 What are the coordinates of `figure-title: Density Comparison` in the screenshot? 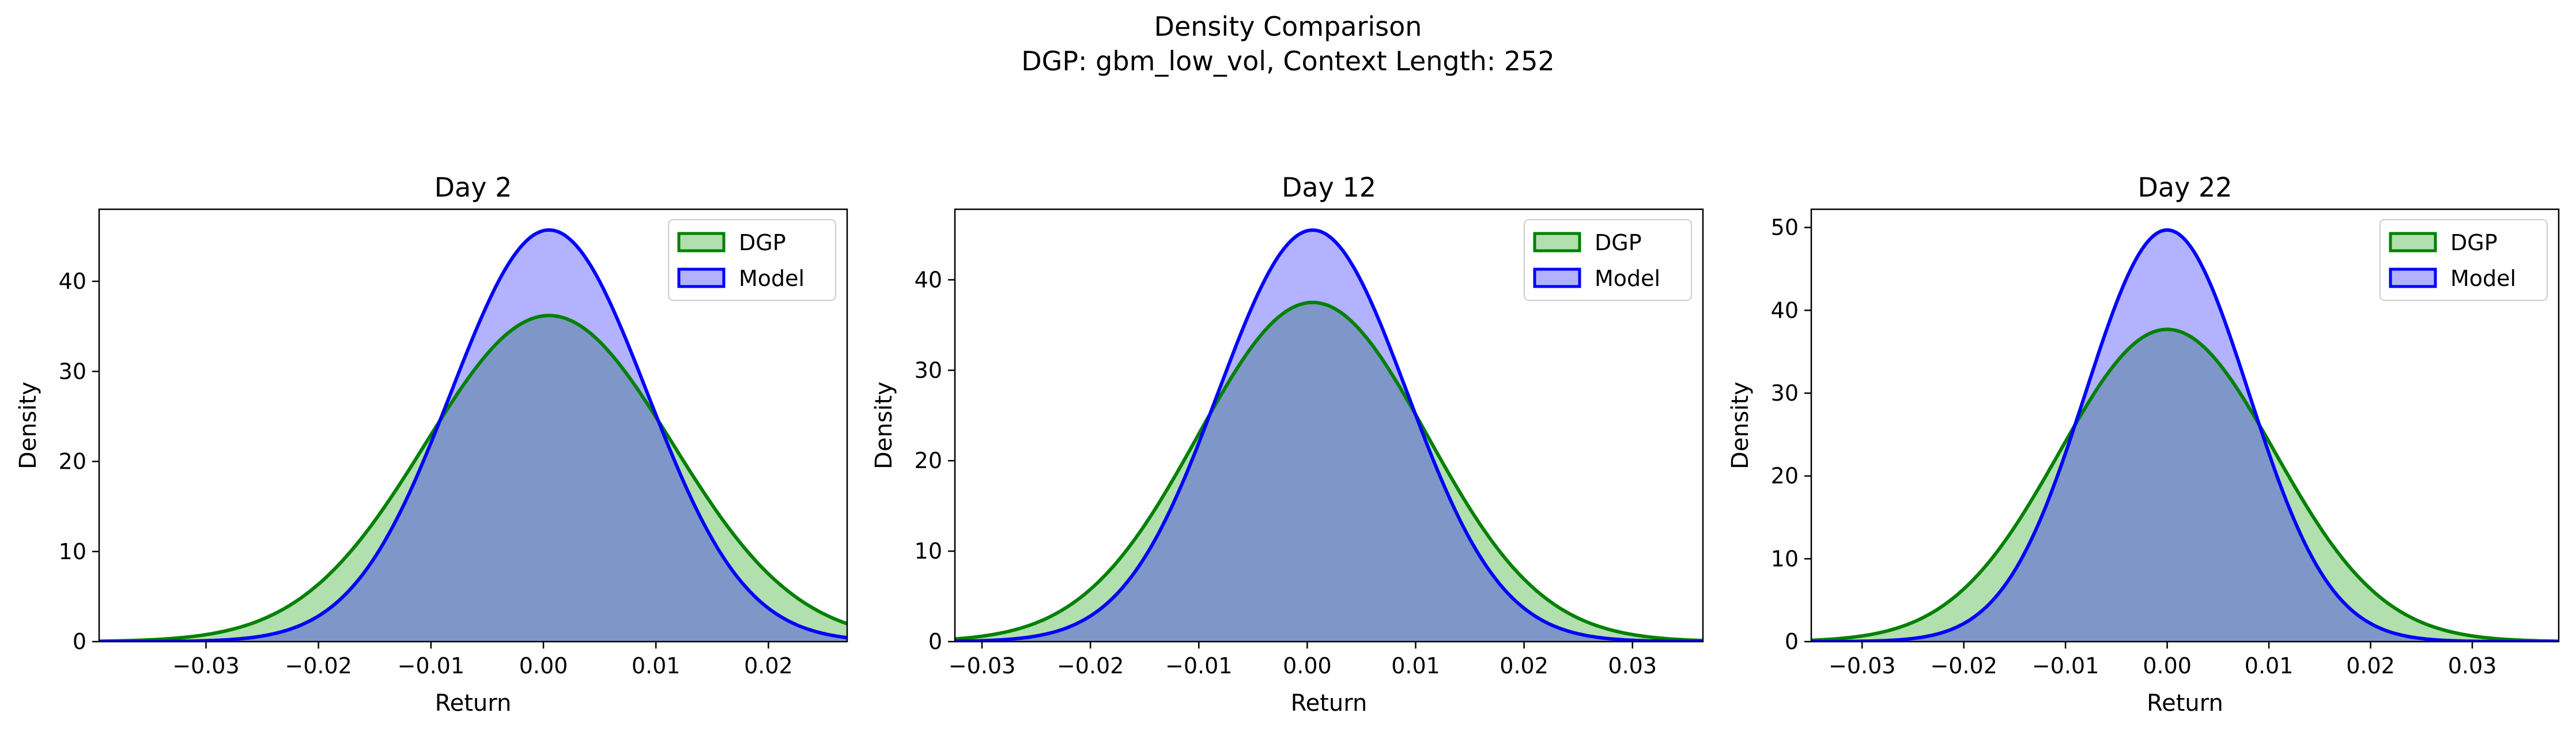 It's located at (1288, 26).